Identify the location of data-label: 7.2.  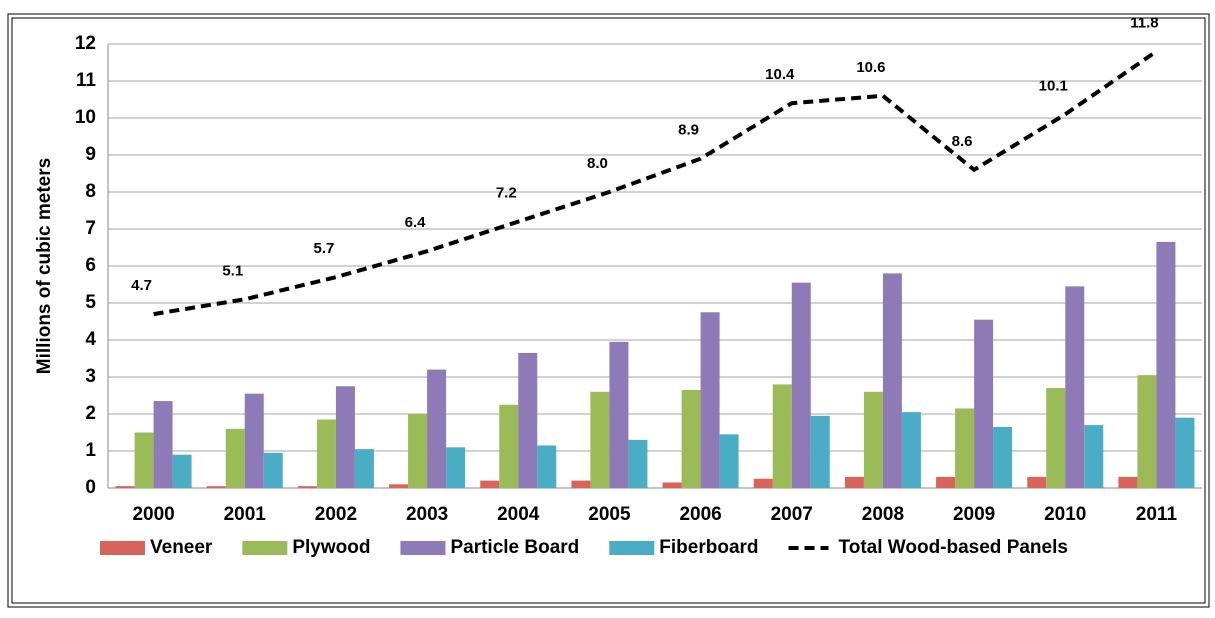
(506, 193).